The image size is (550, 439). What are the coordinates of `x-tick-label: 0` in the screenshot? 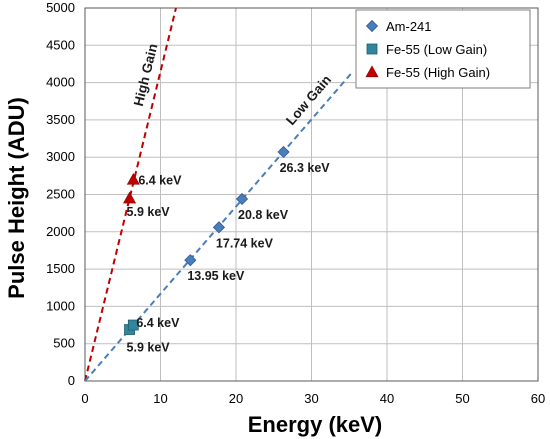 It's located at (84, 398).